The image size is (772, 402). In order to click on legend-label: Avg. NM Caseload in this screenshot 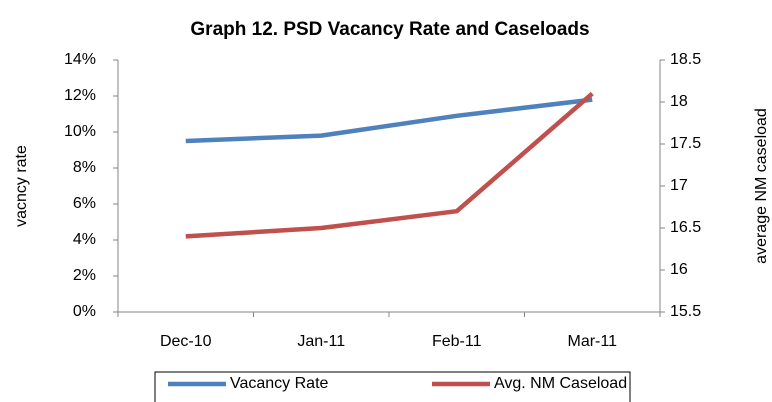, I will do `click(560, 383)`.